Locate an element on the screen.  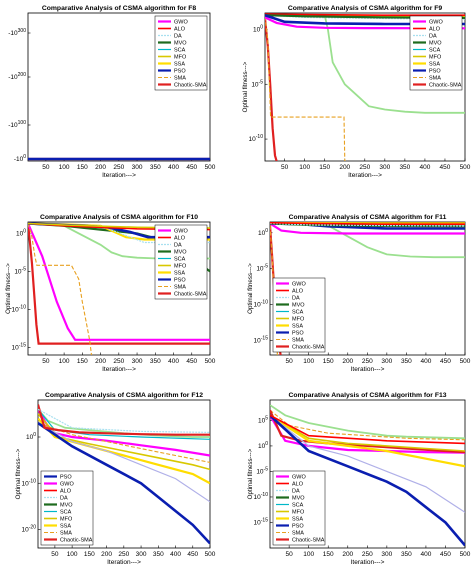
series-line-ssa is located at coordinates (124, 451).